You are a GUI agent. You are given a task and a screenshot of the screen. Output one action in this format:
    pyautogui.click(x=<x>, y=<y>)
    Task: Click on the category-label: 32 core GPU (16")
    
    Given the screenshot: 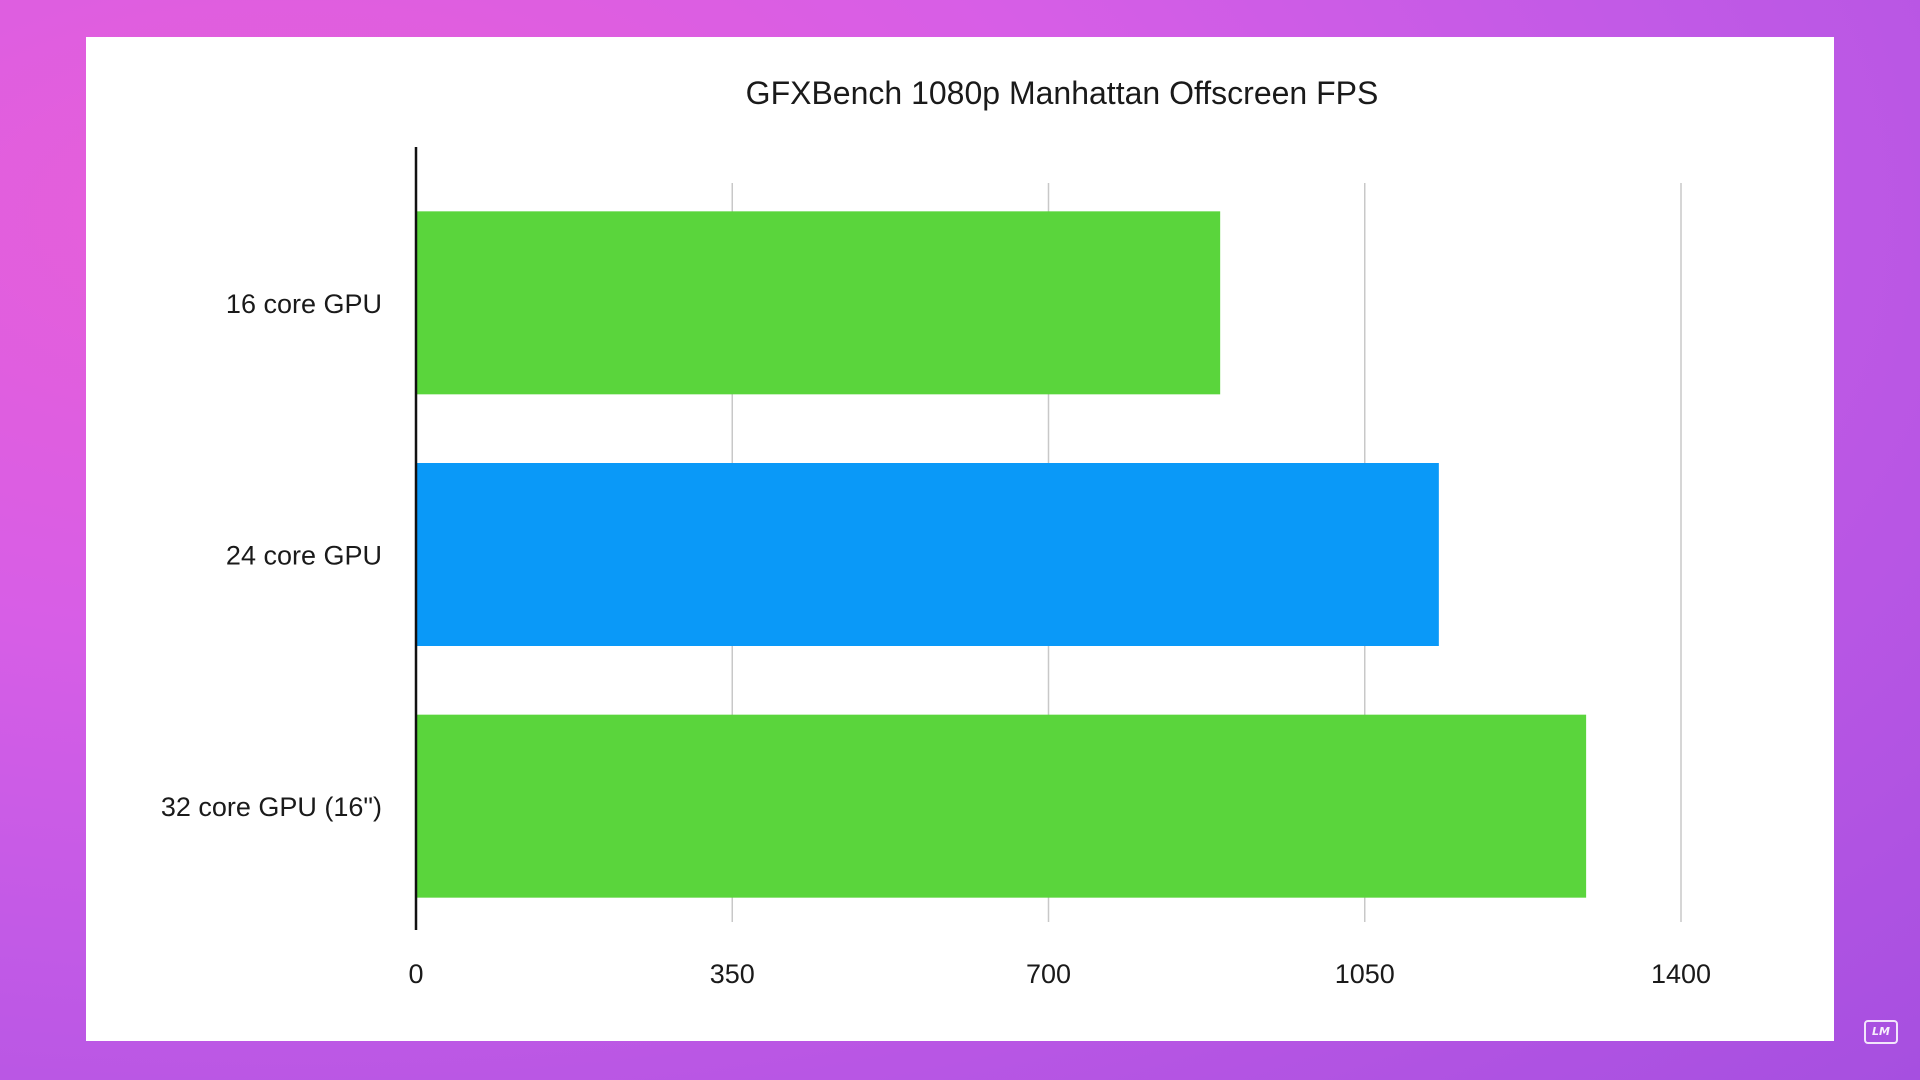 What is the action you would take?
    pyautogui.click(x=271, y=807)
    